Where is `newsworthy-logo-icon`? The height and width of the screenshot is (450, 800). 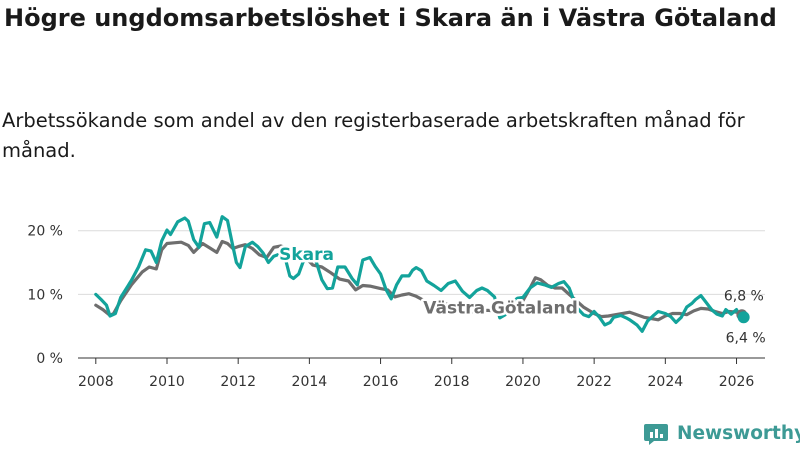 newsworthy-logo-icon is located at coordinates (656, 434).